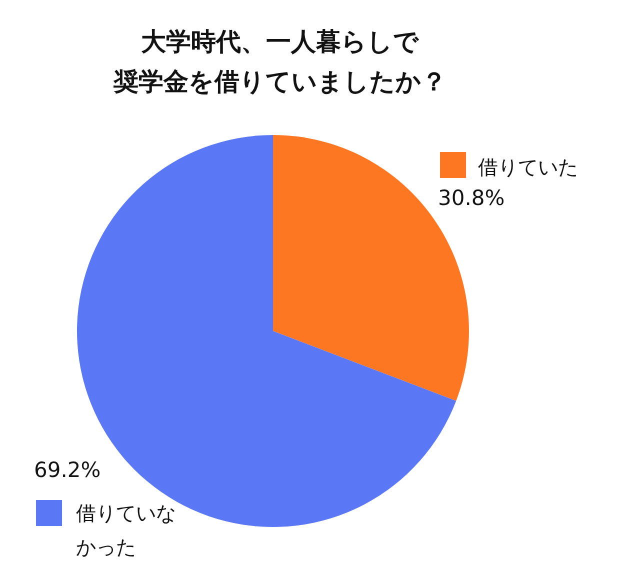 The width and height of the screenshot is (640, 587). I want to click on title: 大学時代、一人暮らしで奨学金を借りていましたか？, so click(280, 62).